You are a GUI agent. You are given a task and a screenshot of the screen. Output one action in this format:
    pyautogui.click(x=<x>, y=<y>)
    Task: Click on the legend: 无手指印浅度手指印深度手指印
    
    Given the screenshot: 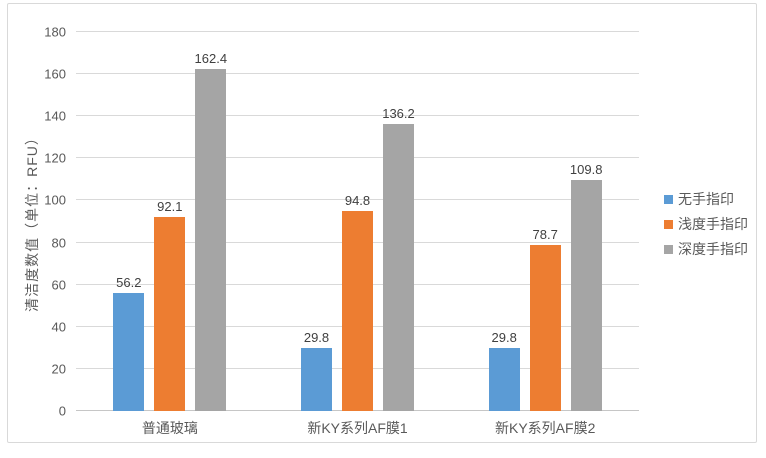 What is the action you would take?
    pyautogui.click(x=706, y=228)
    